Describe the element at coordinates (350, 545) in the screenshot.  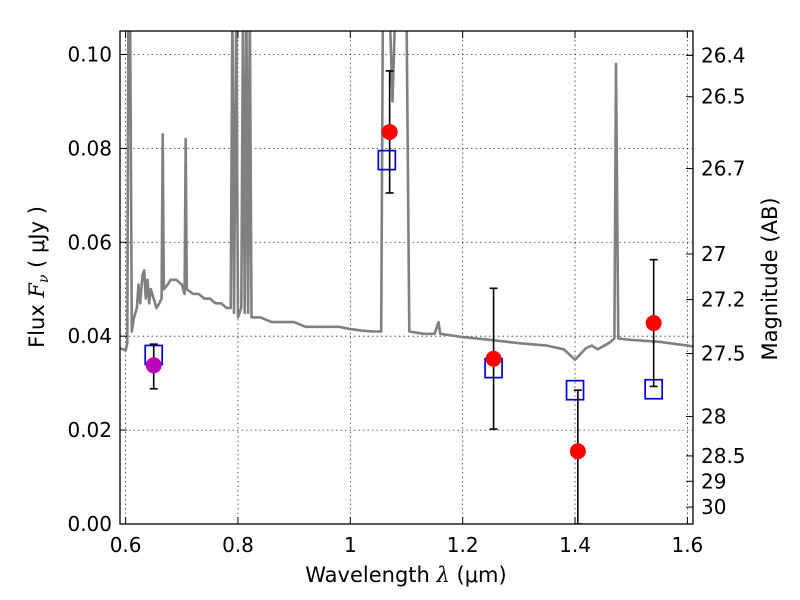
I see `x-tick-label: 1` at that location.